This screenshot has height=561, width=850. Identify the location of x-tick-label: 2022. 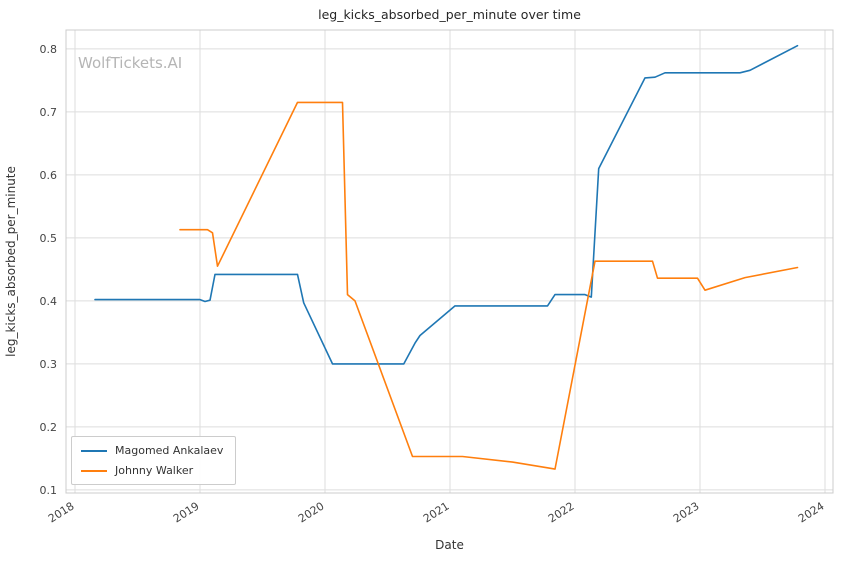
(561, 513).